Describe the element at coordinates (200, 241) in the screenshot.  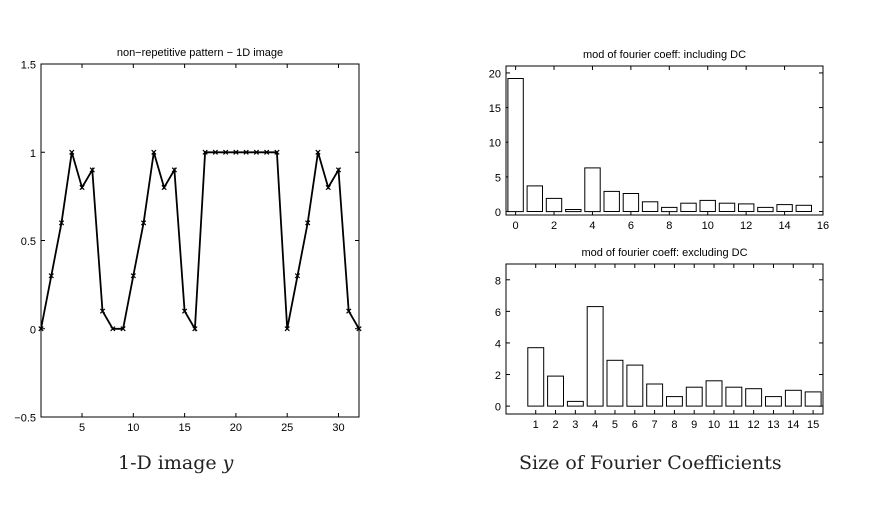
I see `series-line` at that location.